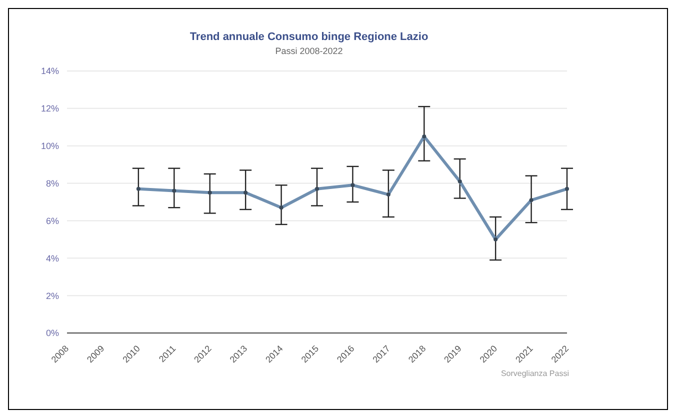 The height and width of the screenshot is (418, 676). What do you see at coordinates (49, 146) in the screenshot?
I see `y-tick-label: 10%` at bounding box center [49, 146].